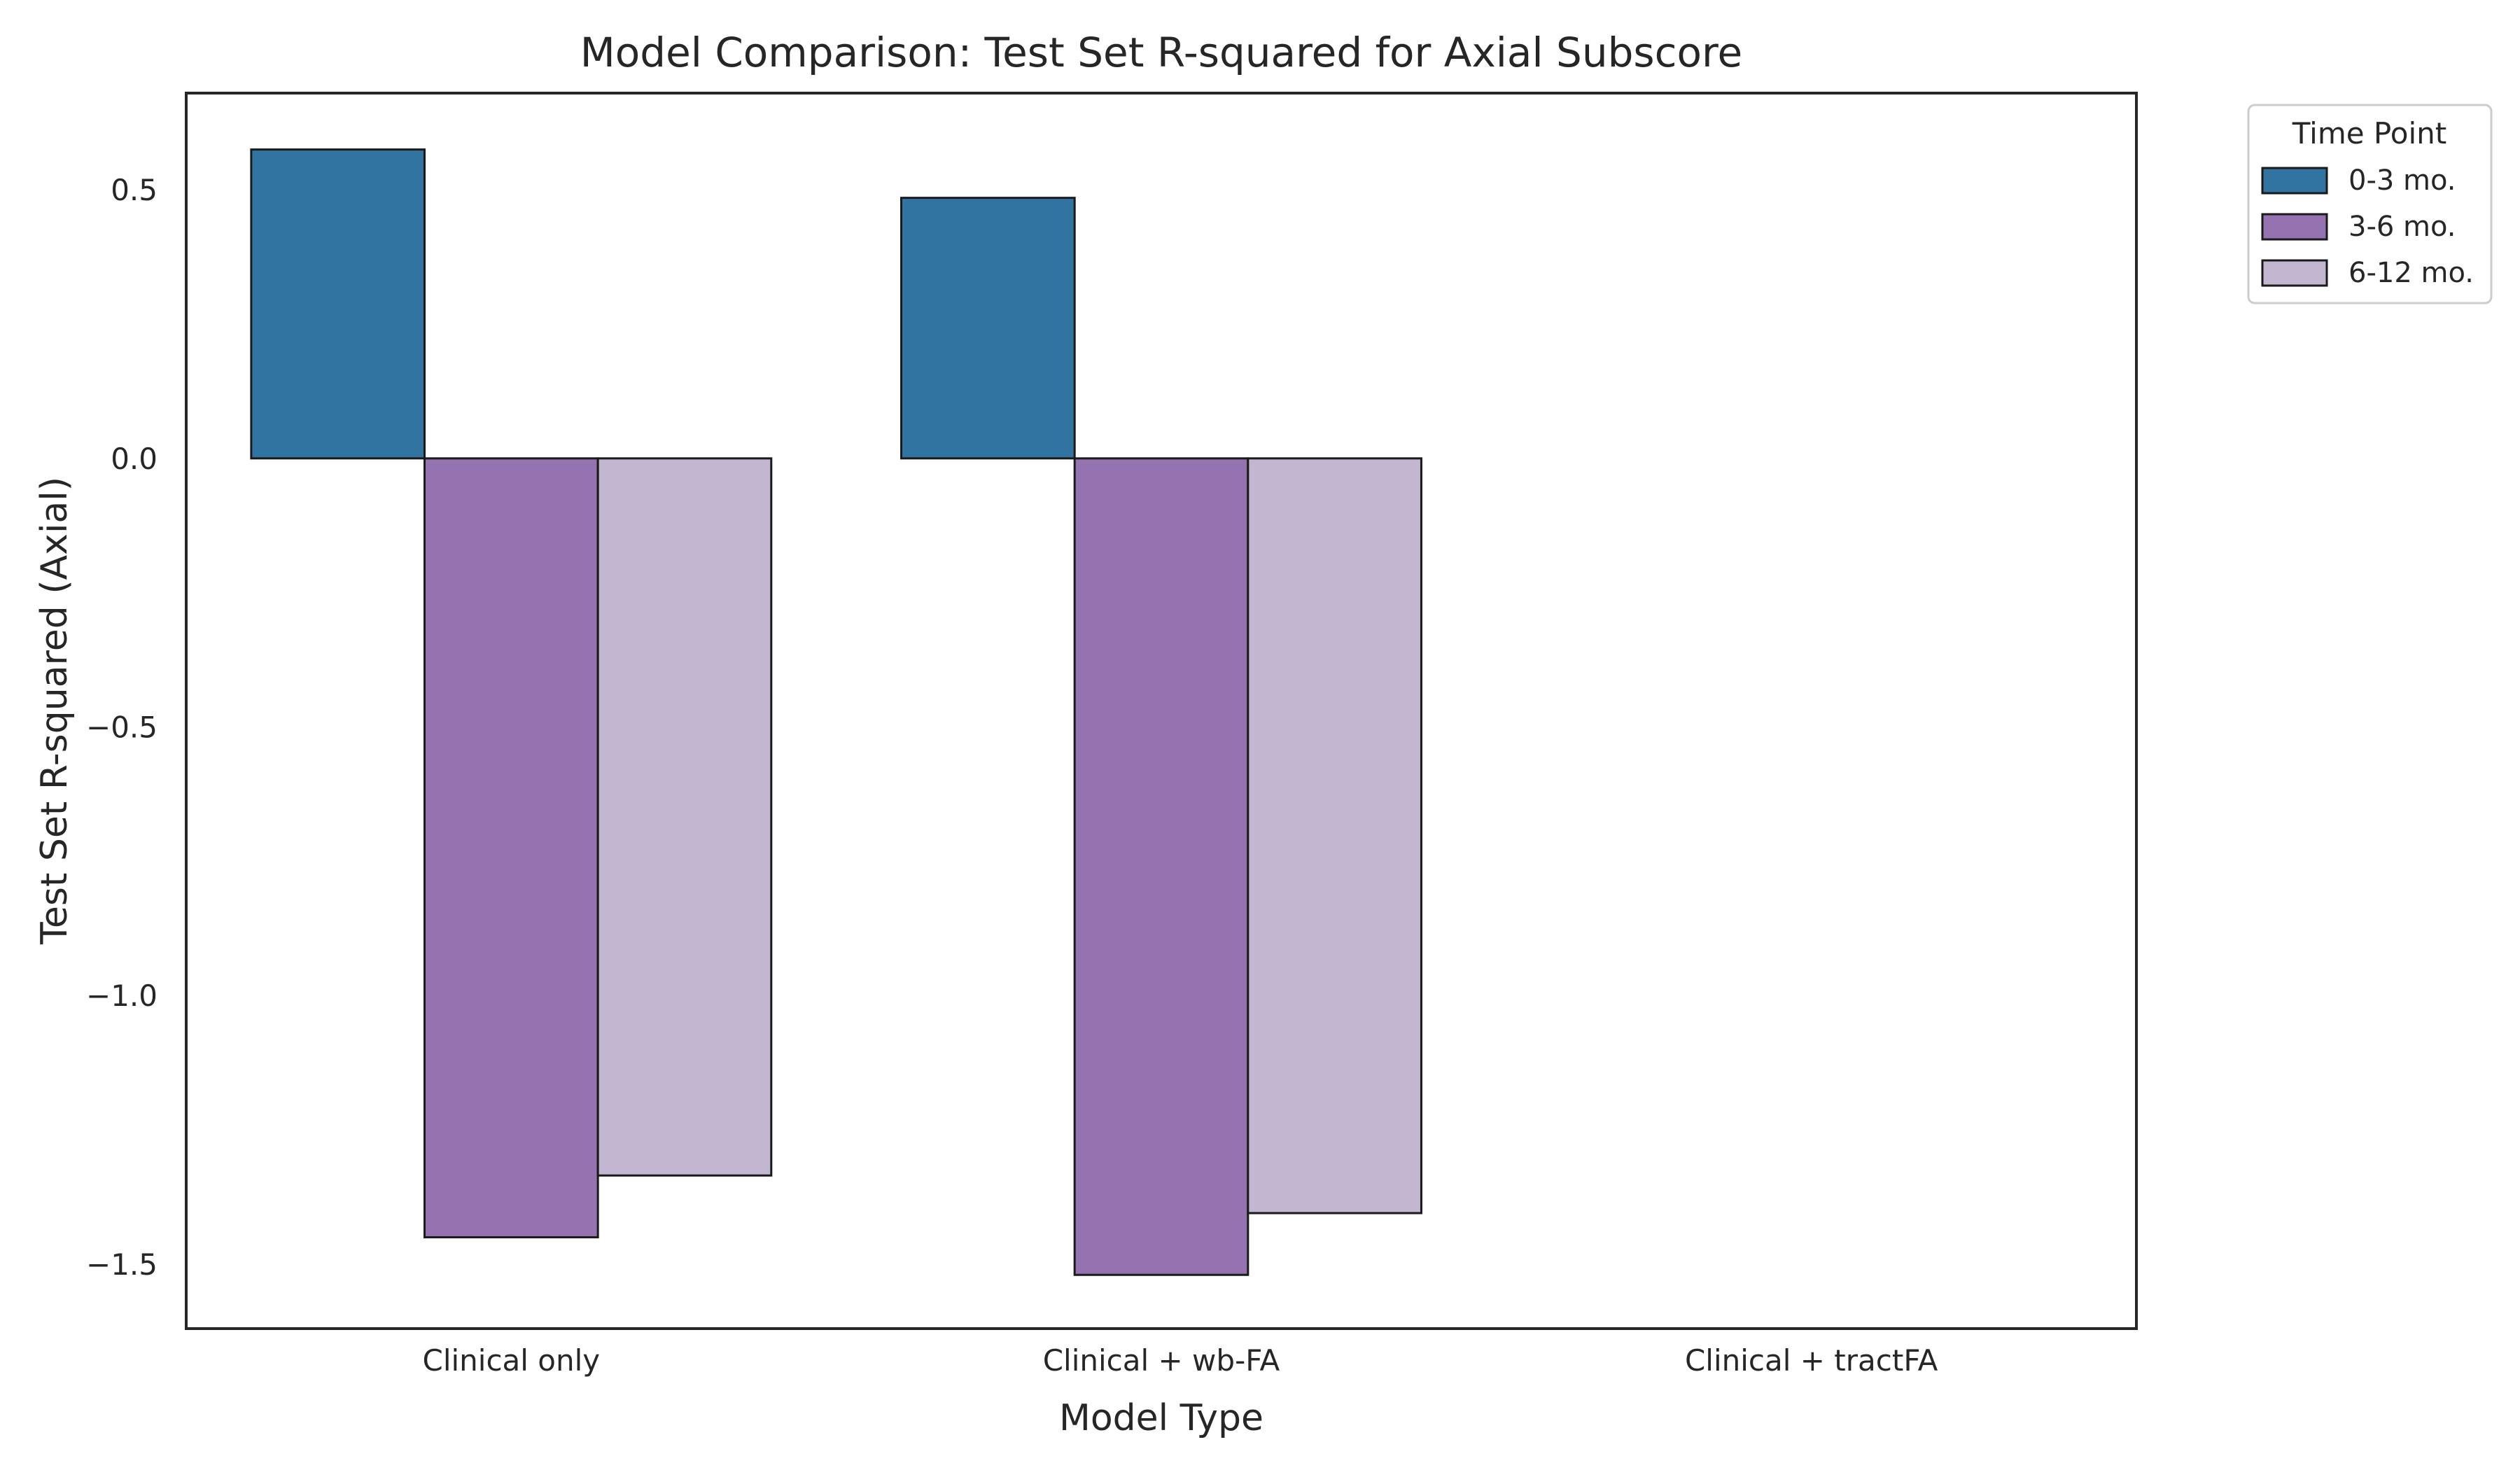 This screenshot has height=1470, width=2520. Describe the element at coordinates (2402, 227) in the screenshot. I see `legend-label: 3-6 mo.` at that location.